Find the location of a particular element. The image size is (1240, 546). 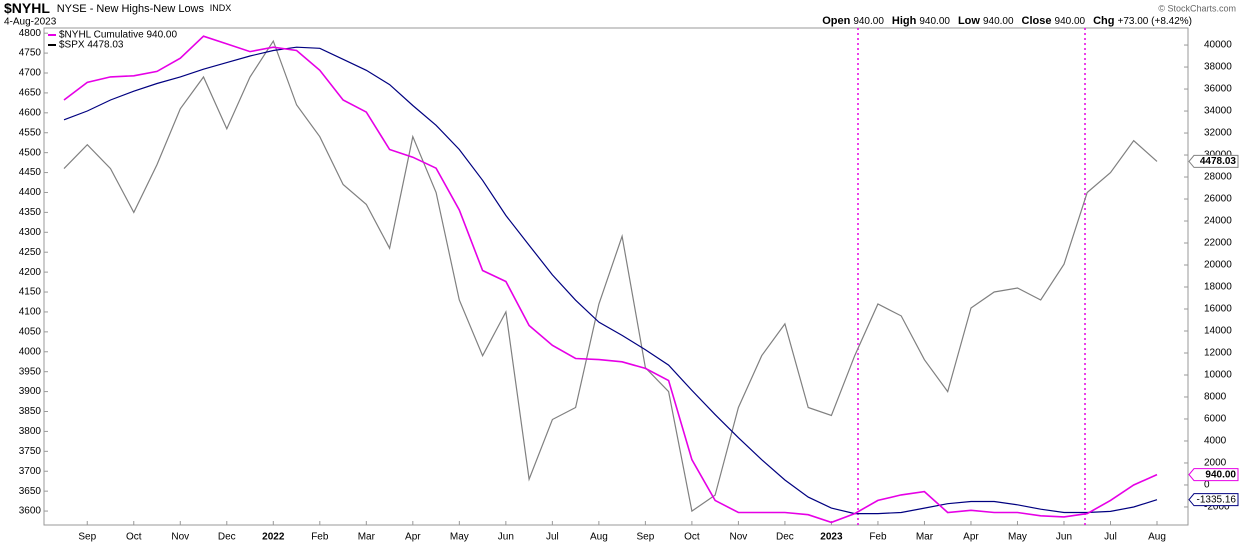

copyright: © StockCharts.com is located at coordinates (1197, 8).